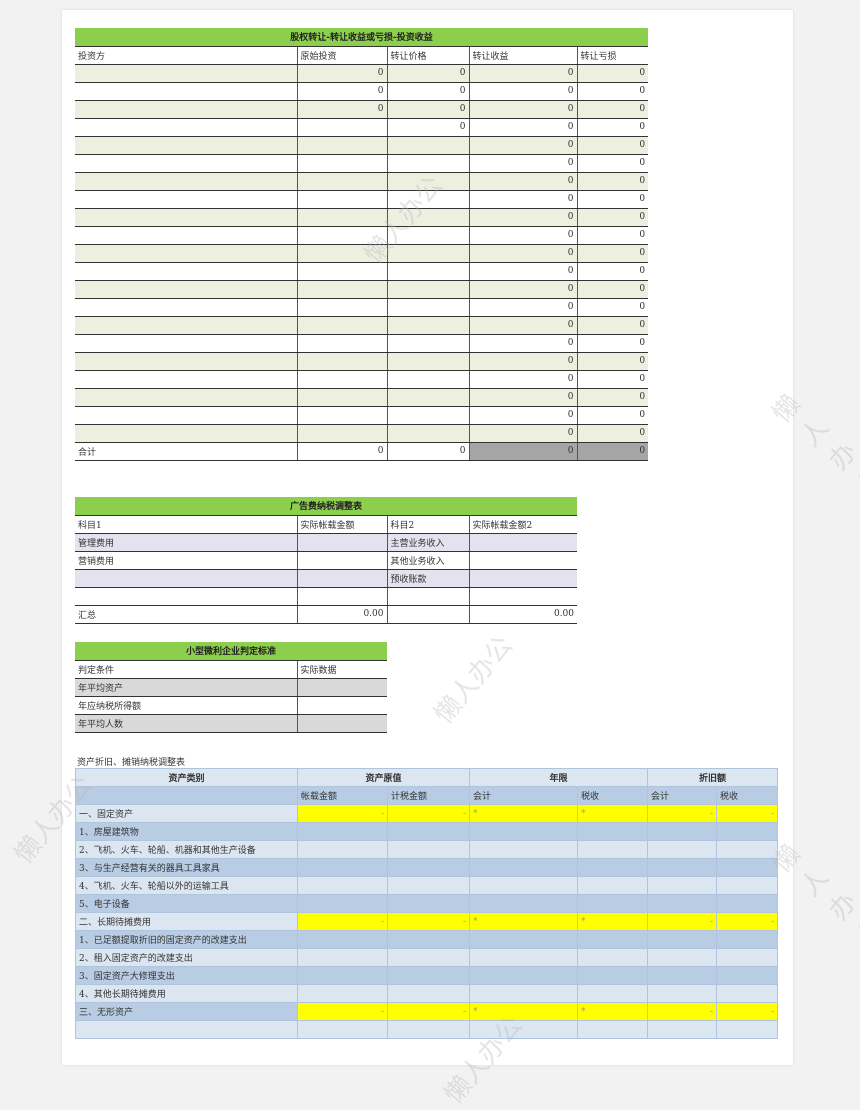 The height and width of the screenshot is (1110, 860). What do you see at coordinates (428, 542) in the screenshot?
I see `cell: 主营业务收入` at bounding box center [428, 542].